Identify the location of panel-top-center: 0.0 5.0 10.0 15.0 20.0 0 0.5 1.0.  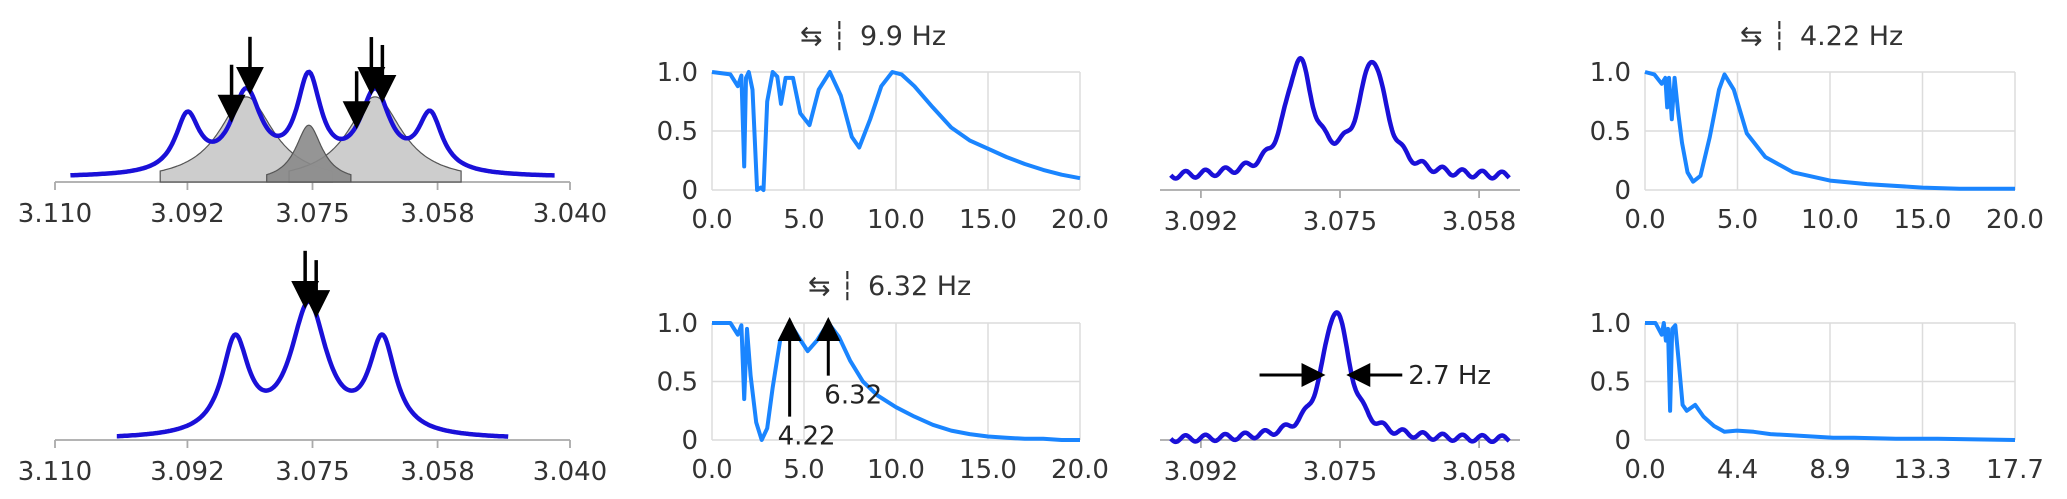
(883, 146).